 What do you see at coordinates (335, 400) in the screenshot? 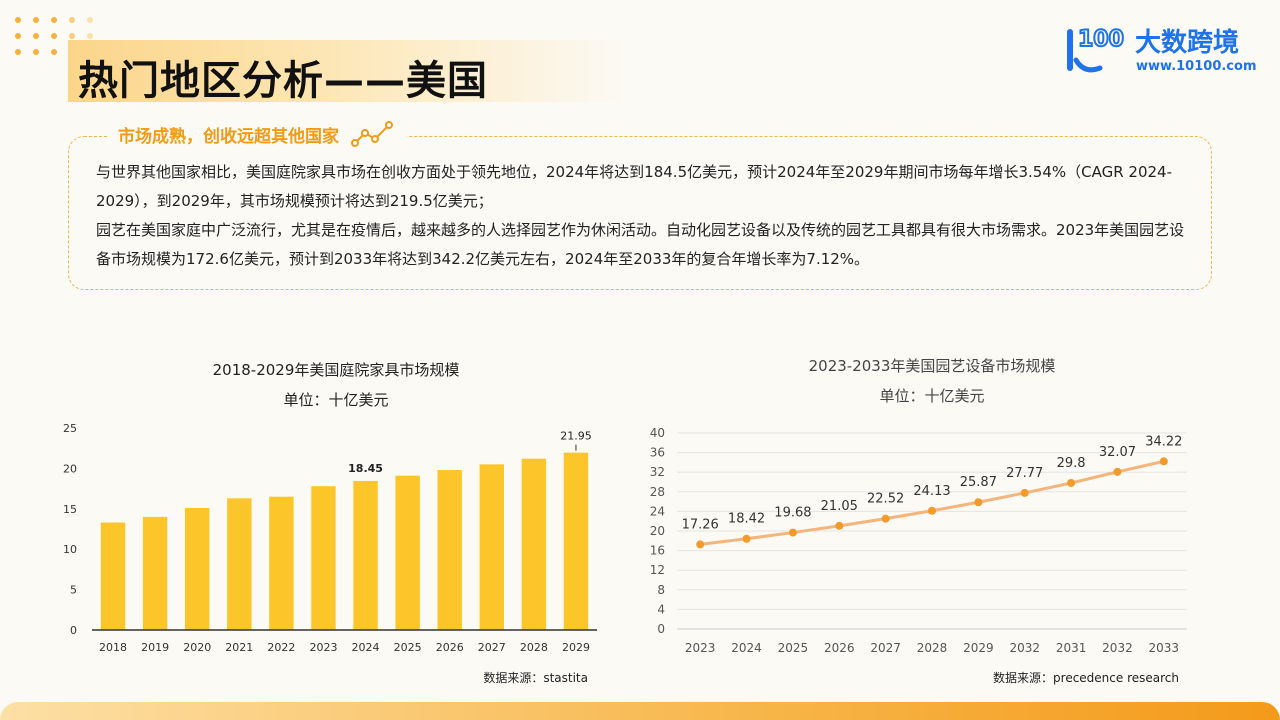
I see `bar-chart-subtitle: 单位：十亿美元` at bounding box center [335, 400].